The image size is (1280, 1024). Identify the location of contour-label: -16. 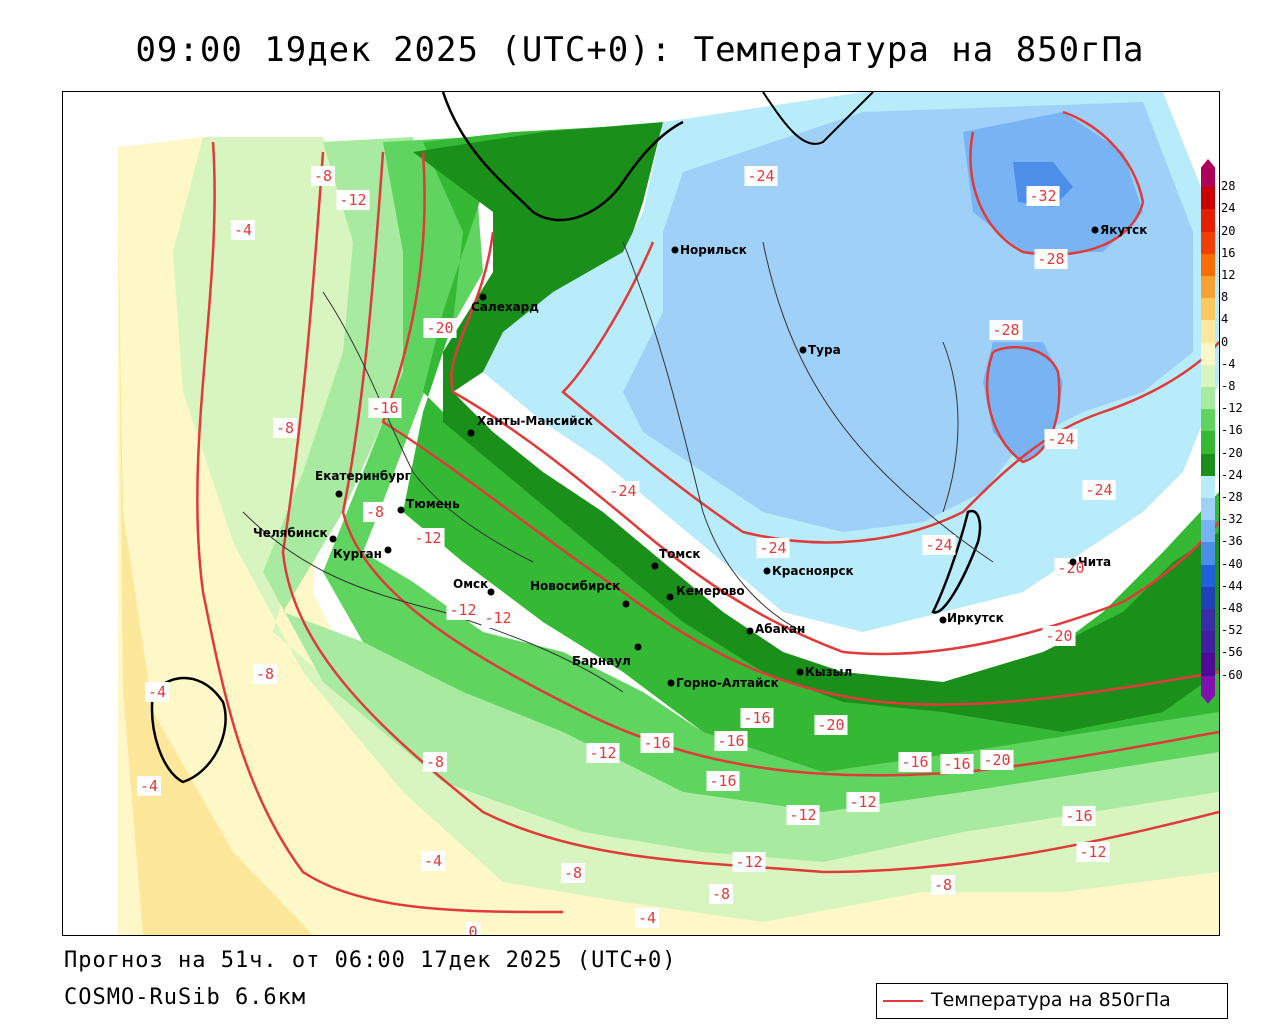
(384, 408).